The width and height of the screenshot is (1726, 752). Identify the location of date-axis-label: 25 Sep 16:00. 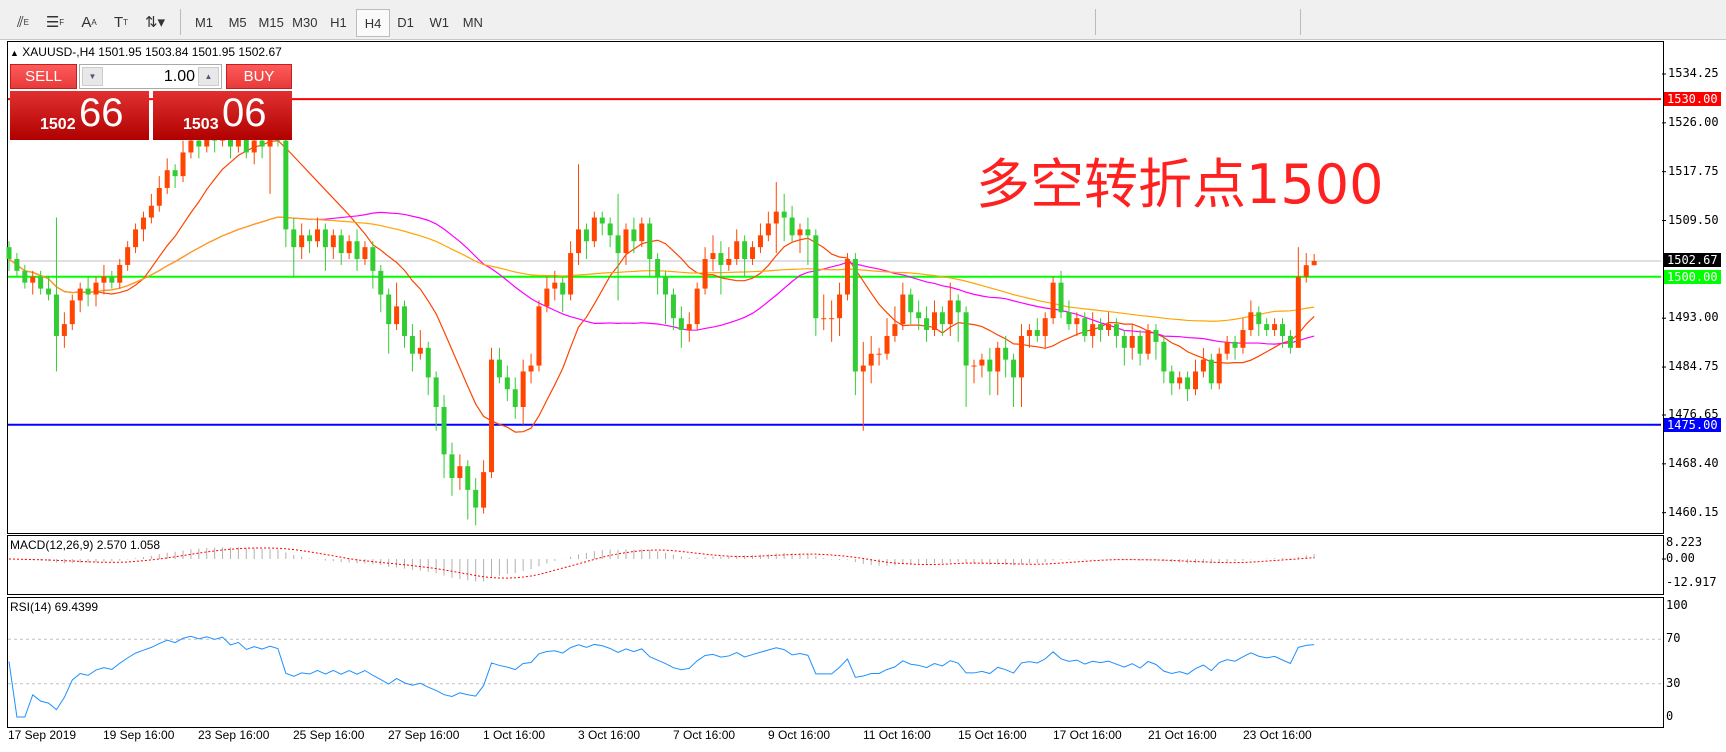
(329, 735).